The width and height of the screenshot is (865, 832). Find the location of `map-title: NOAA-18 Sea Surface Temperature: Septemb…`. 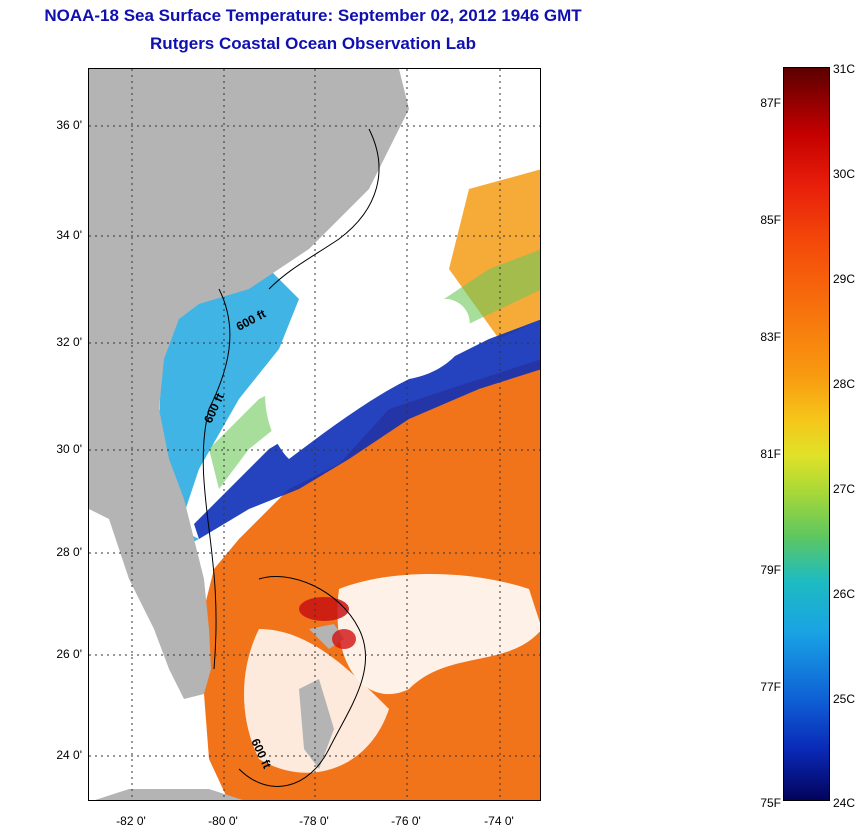

map-title: NOAA-18 Sea Surface Temperature: Septemb… is located at coordinates (313, 15).